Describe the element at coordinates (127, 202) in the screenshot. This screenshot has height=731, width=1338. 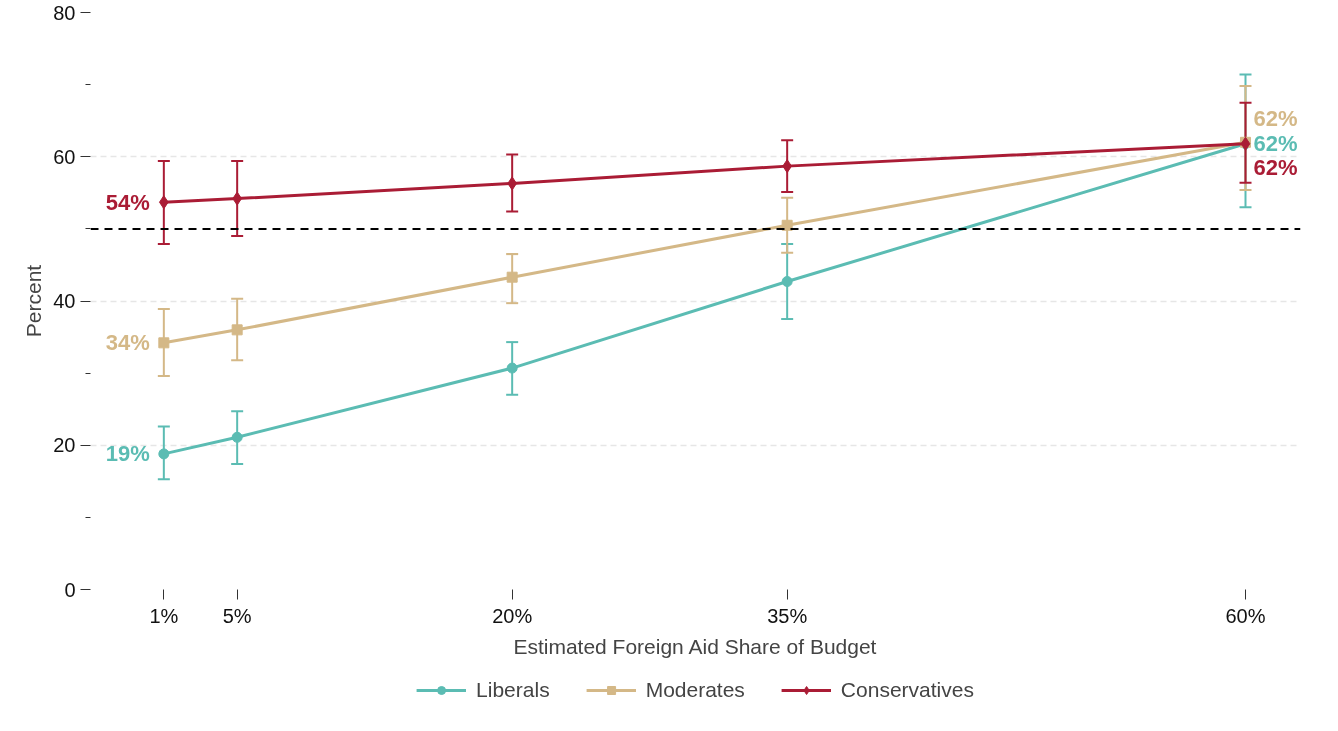
I see `data-label: 54%` at that location.